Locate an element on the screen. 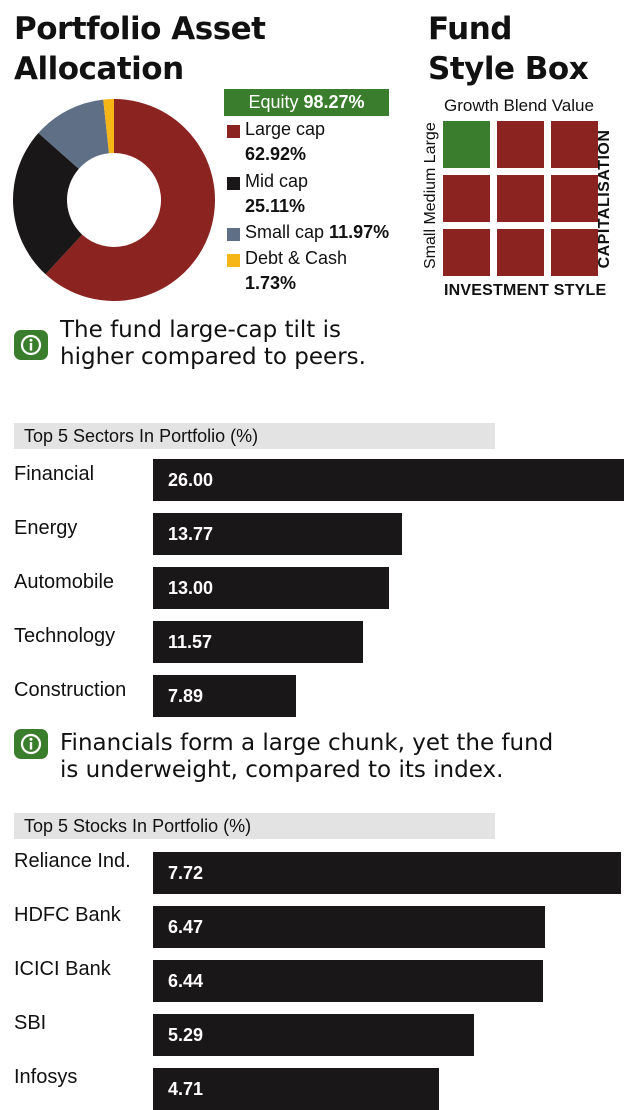  style-cell-small-growth is located at coordinates (466, 252).